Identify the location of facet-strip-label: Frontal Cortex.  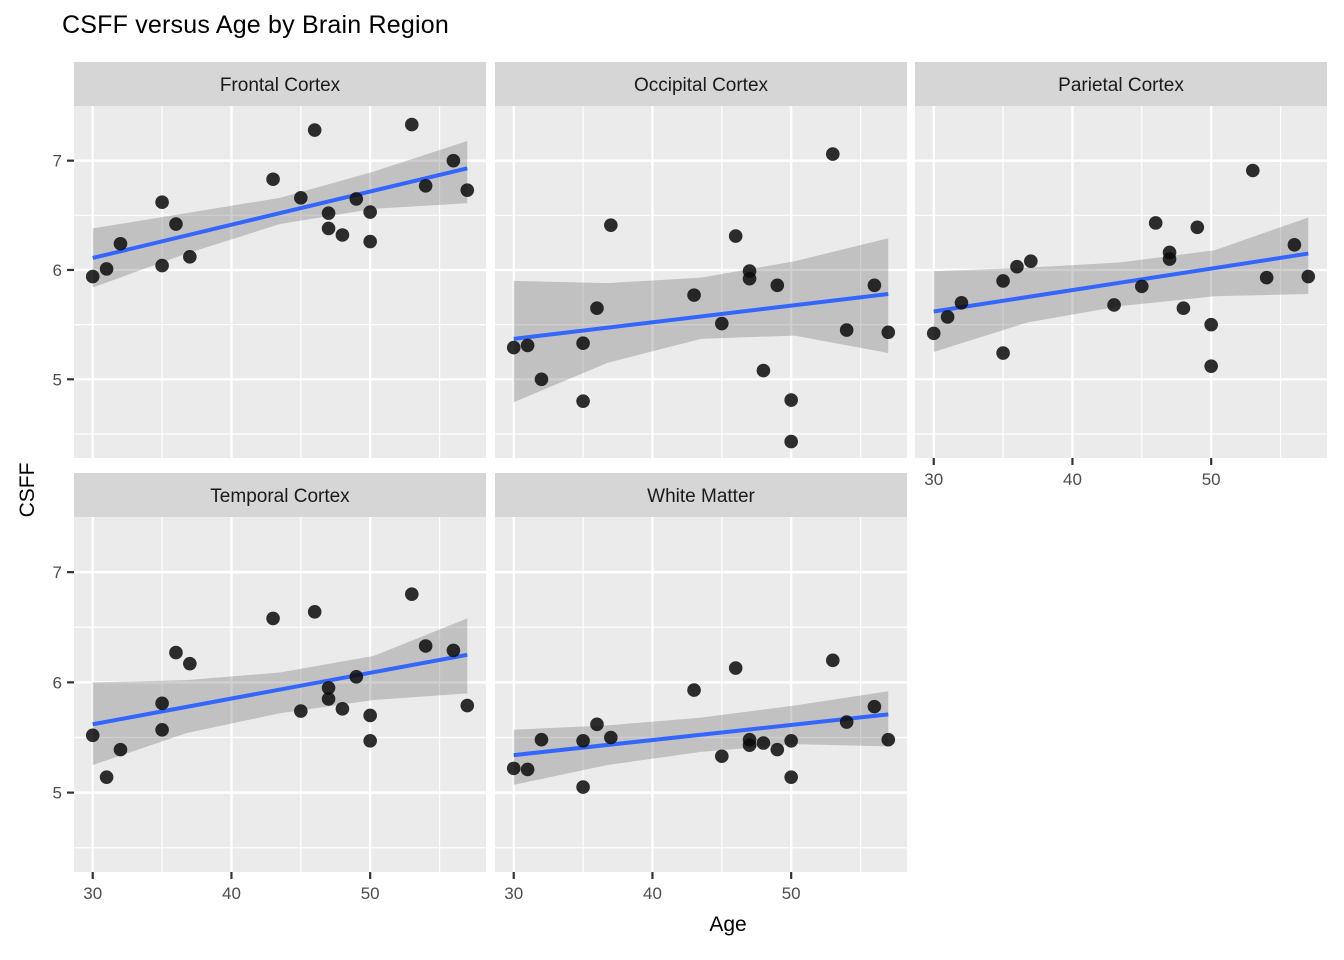
(280, 85).